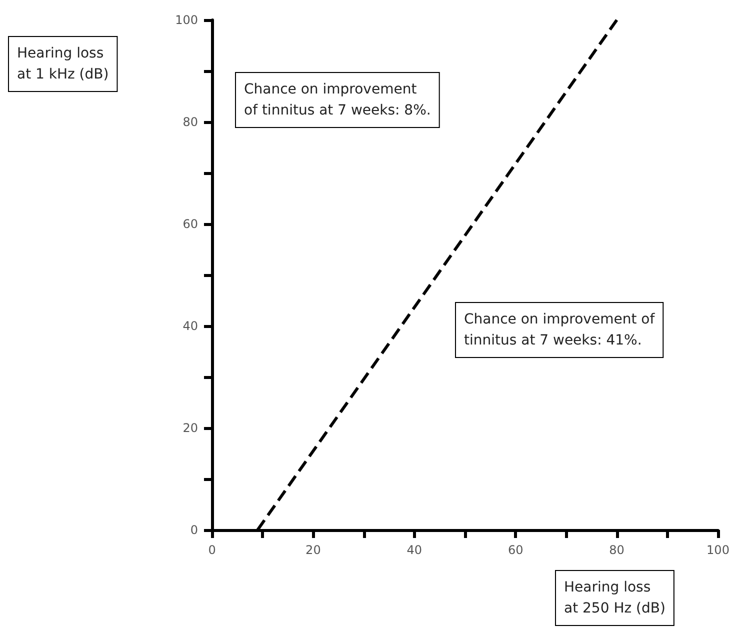  What do you see at coordinates (718, 550) in the screenshot?
I see `x-tick-label: 100` at bounding box center [718, 550].